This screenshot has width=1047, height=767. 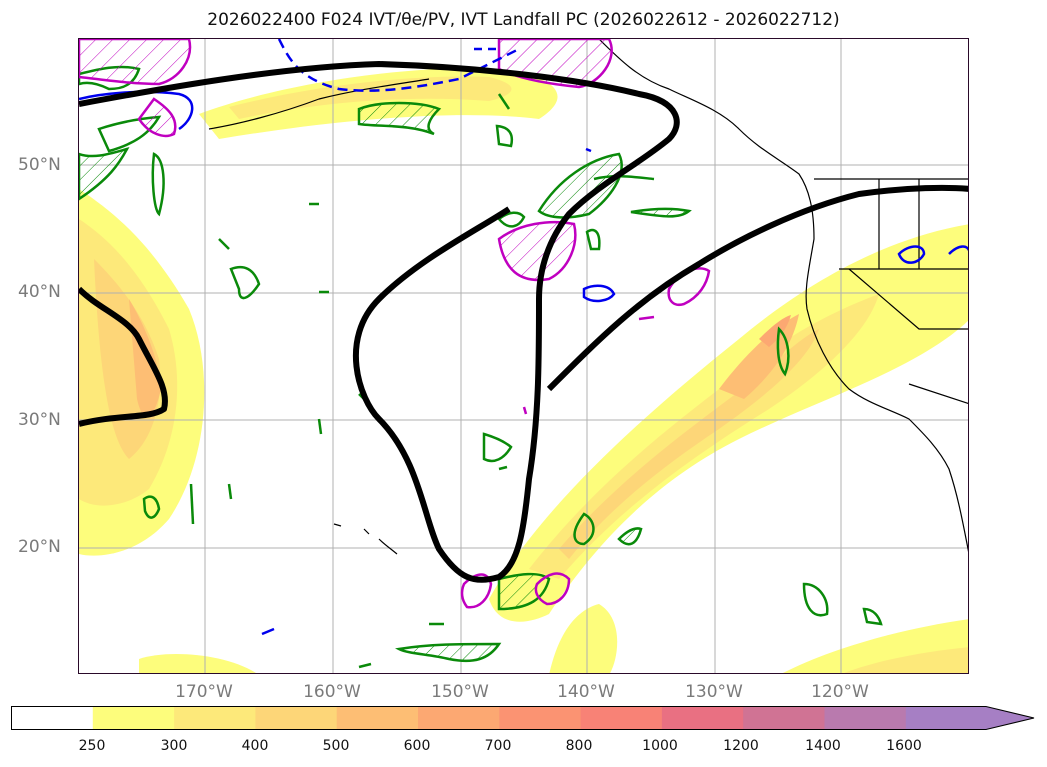 I want to click on hawaii-islands, so click(x=365, y=539).